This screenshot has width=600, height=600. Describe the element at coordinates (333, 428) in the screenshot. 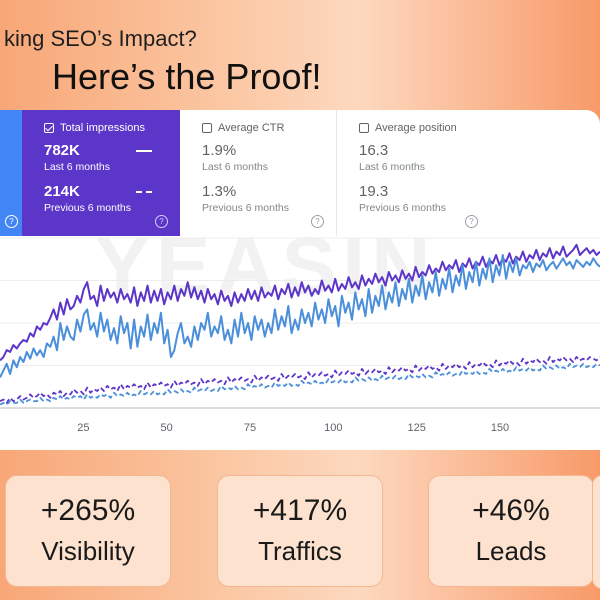

I see `x-tick-label: 100` at that location.